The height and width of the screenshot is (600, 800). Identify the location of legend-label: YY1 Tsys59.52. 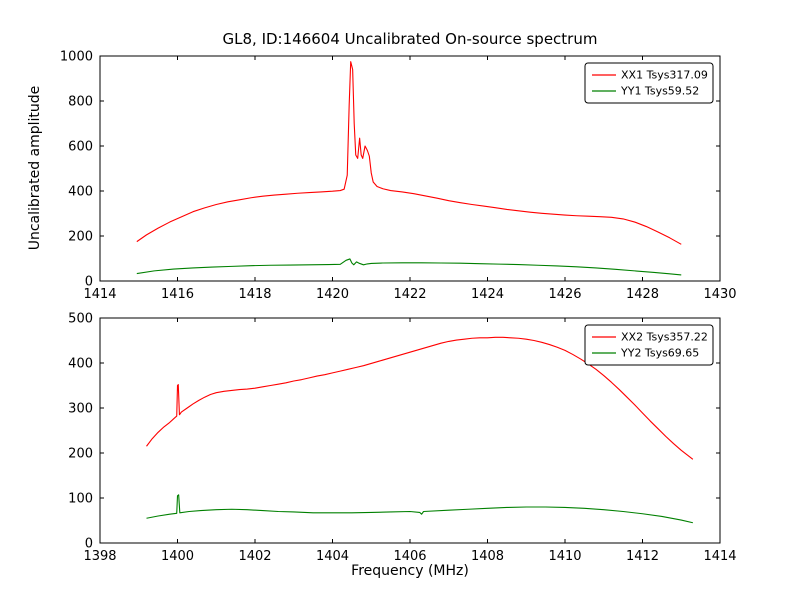
(659, 91).